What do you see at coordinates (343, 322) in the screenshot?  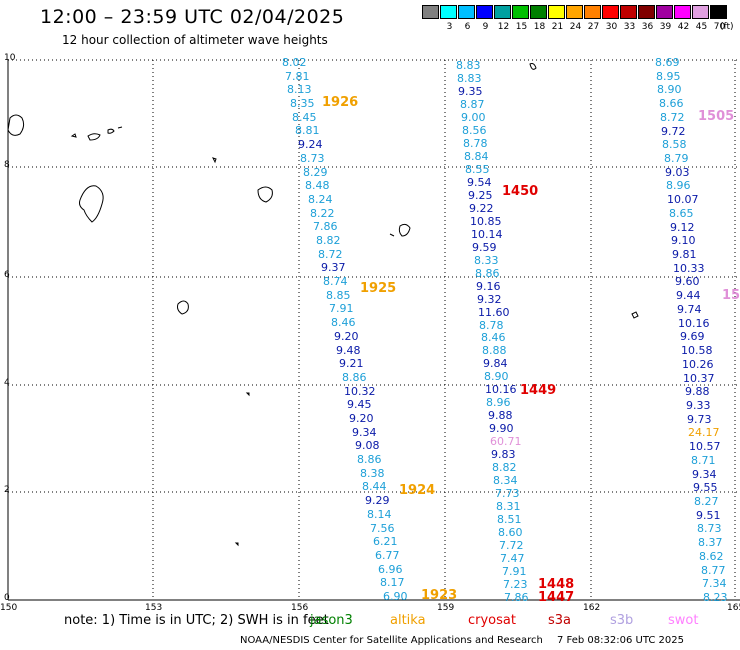 I see `wave-height-value: 8.46` at bounding box center [343, 322].